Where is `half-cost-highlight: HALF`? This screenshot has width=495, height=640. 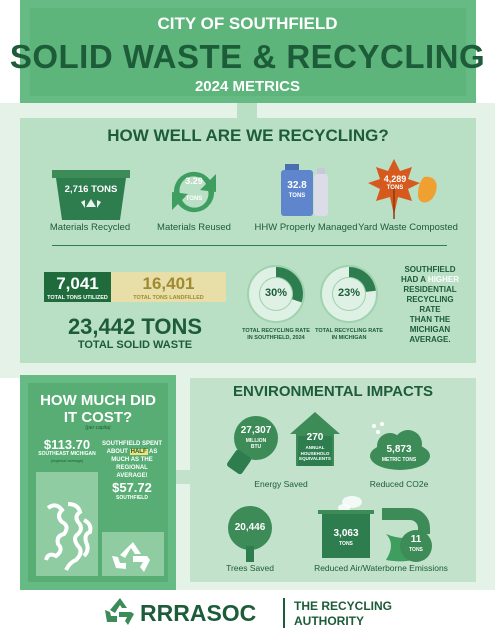 half-cost-highlight: HALF is located at coordinates (138, 452).